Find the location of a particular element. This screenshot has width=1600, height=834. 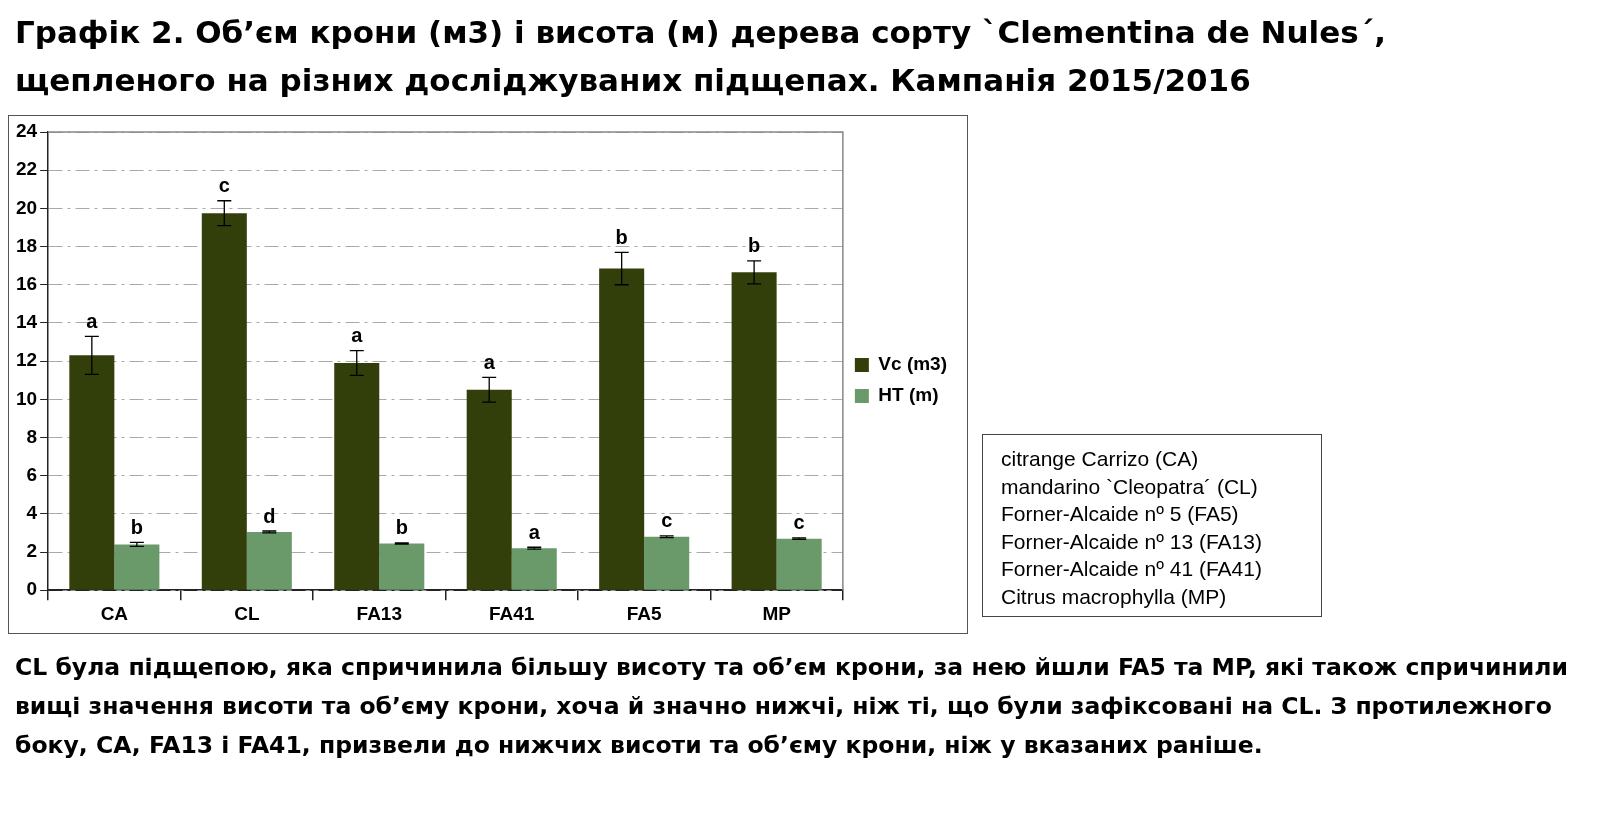

text: mandarino `Cleopatra´ (CL) is located at coordinates (1130, 486).